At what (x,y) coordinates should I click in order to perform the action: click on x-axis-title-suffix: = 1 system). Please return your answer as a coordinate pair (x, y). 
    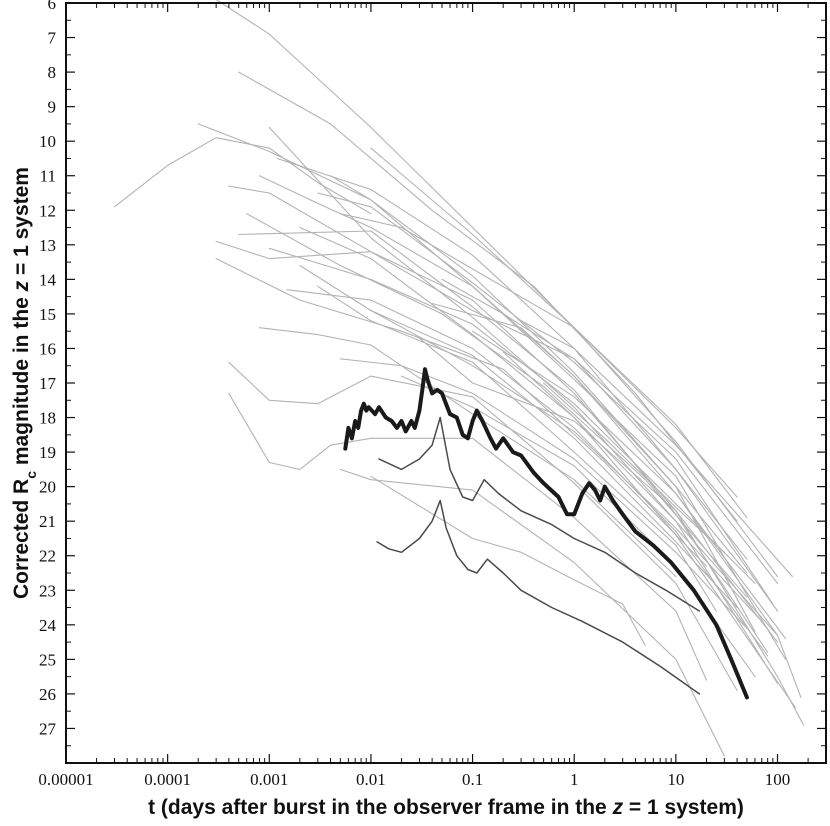
    Looking at the image, I should click on (683, 807).